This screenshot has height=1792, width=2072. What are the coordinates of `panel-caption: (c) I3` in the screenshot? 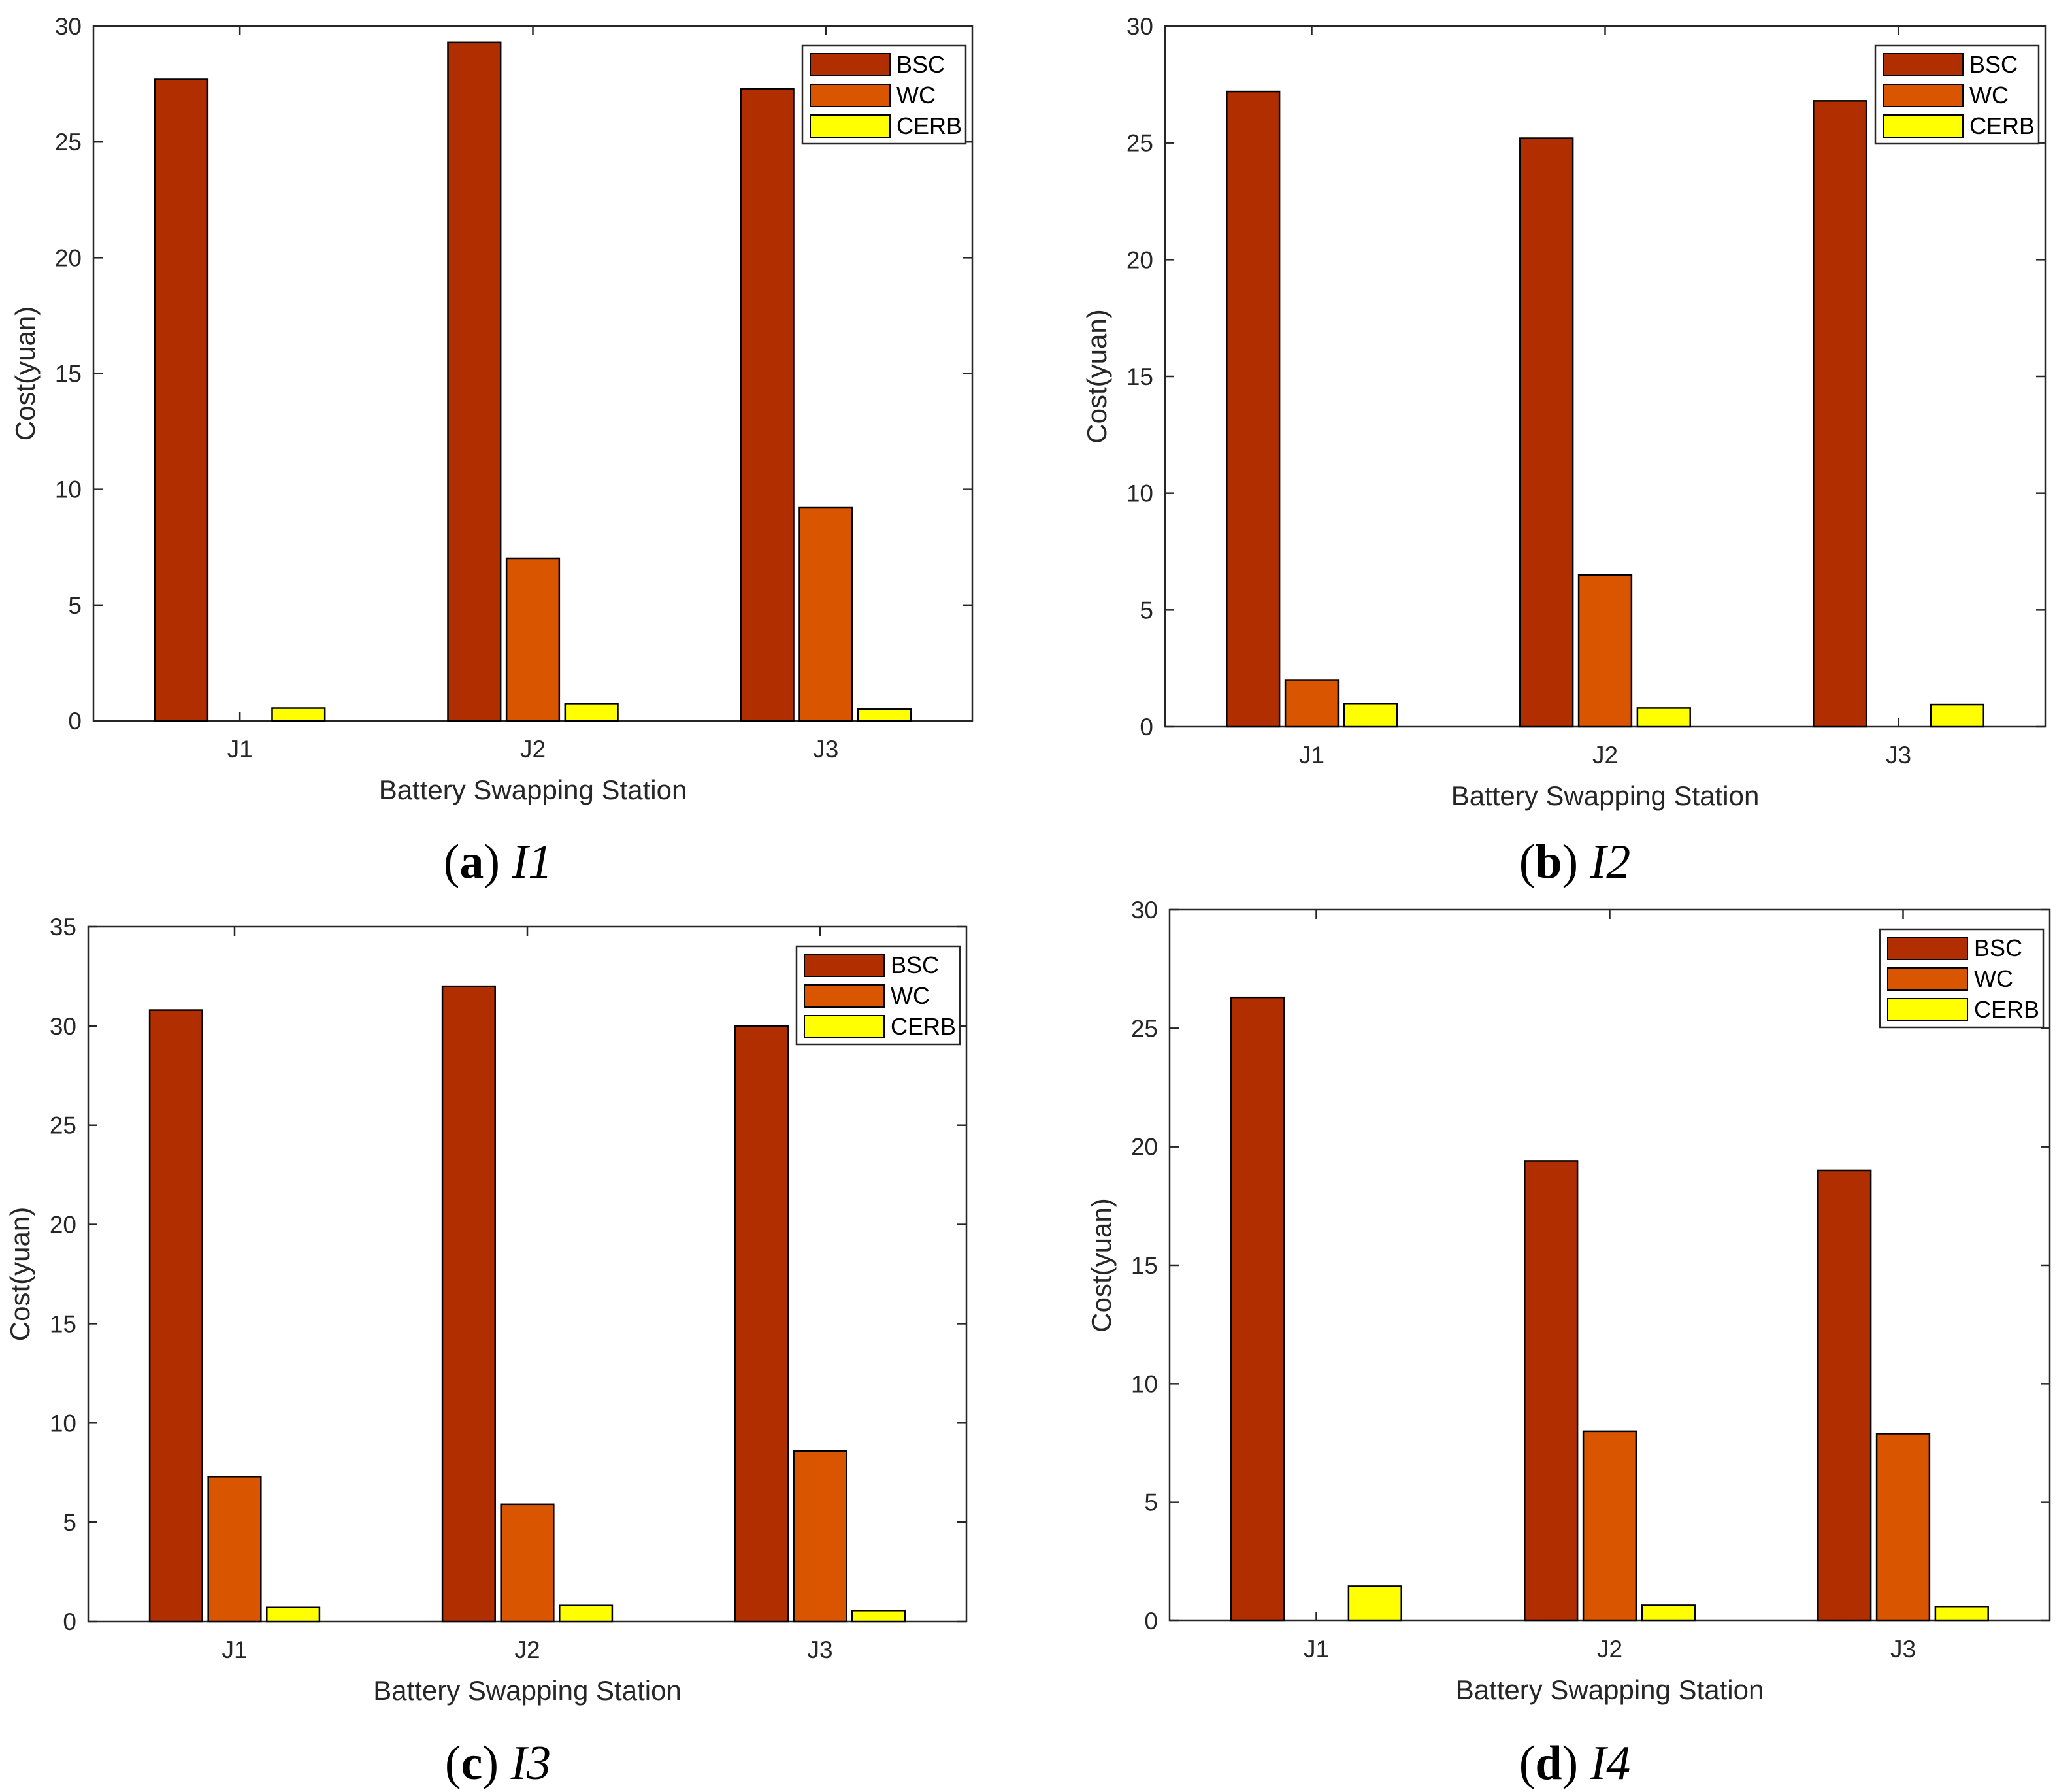 It's located at (498, 1763).